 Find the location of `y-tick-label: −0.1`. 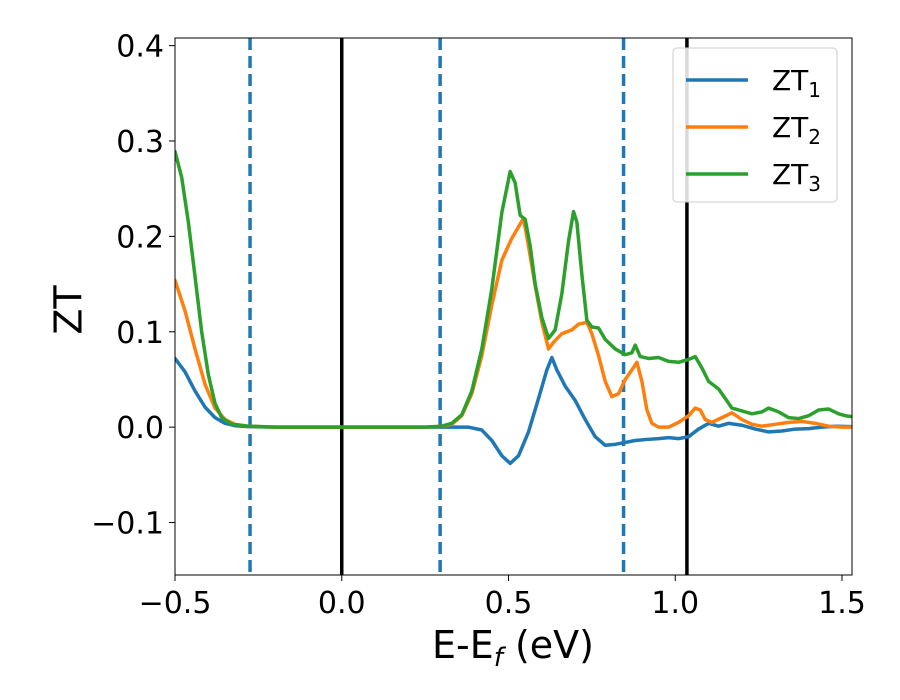

y-tick-label: −0.1 is located at coordinates (127, 524).